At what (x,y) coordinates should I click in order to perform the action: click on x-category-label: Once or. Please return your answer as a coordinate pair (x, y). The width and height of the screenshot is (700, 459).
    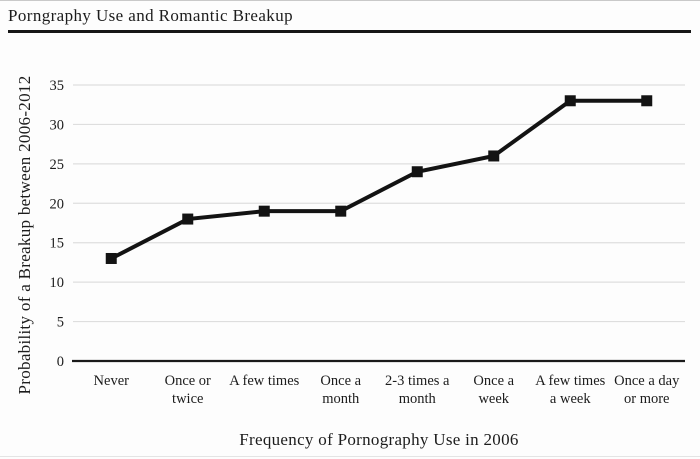
    Looking at the image, I should click on (188, 381).